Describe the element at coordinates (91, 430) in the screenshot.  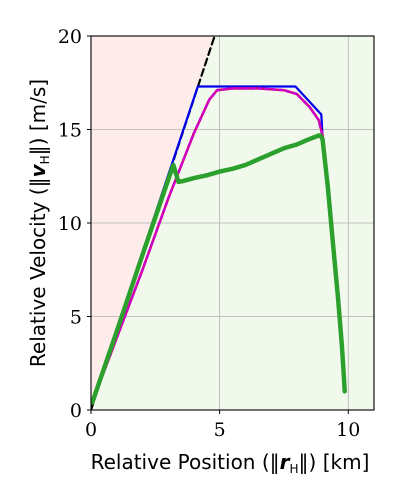
I see `x-tick-label-0: 0` at that location.